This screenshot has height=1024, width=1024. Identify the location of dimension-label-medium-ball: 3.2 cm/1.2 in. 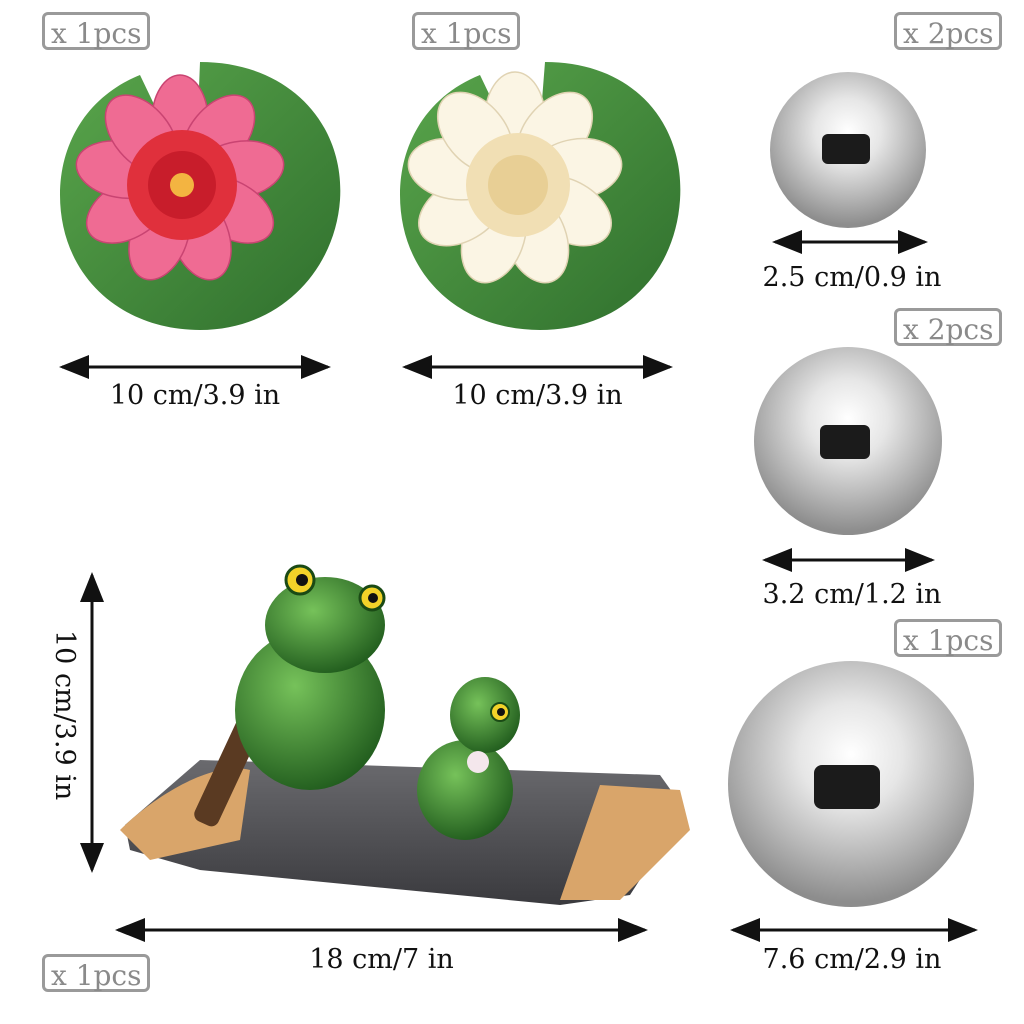
(852, 594).